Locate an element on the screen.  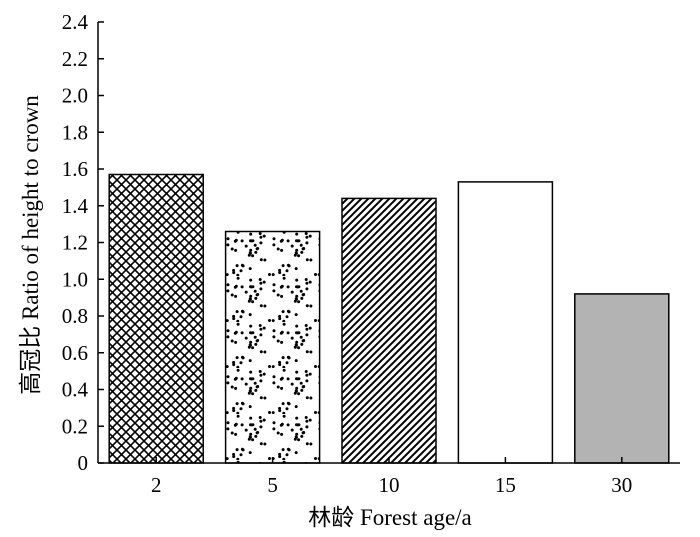
y-axis-title: 高冠比 Ratio of height to crown is located at coordinates (30, 245).